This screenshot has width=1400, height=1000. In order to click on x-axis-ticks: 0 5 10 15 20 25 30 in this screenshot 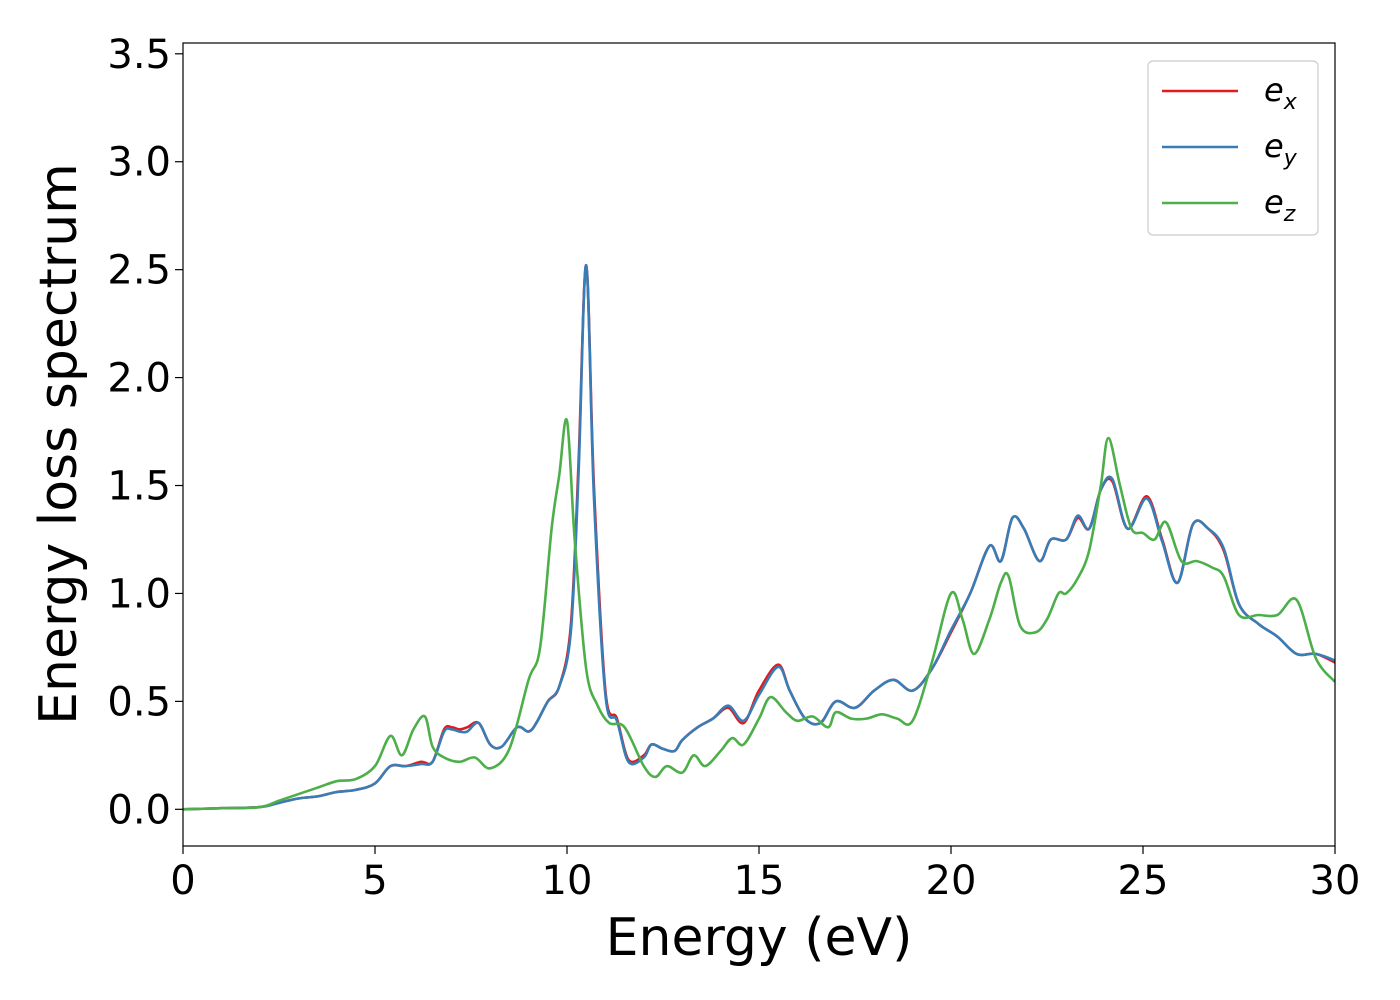, I will do `click(765, 875)`.